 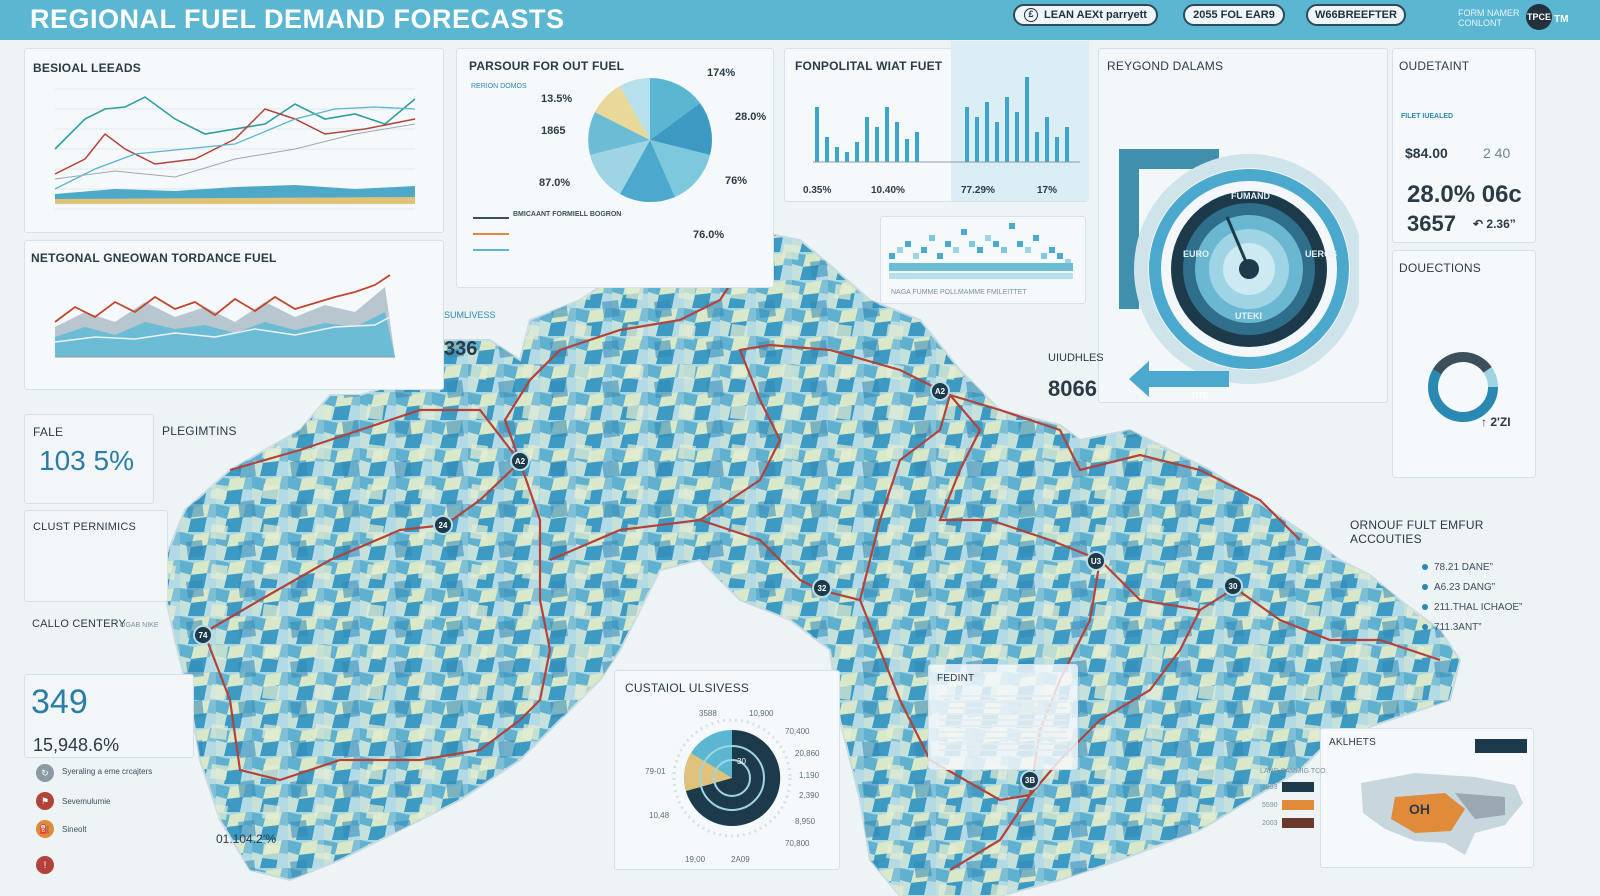 I want to click on donut-chart-custaiol, so click(x=732, y=778).